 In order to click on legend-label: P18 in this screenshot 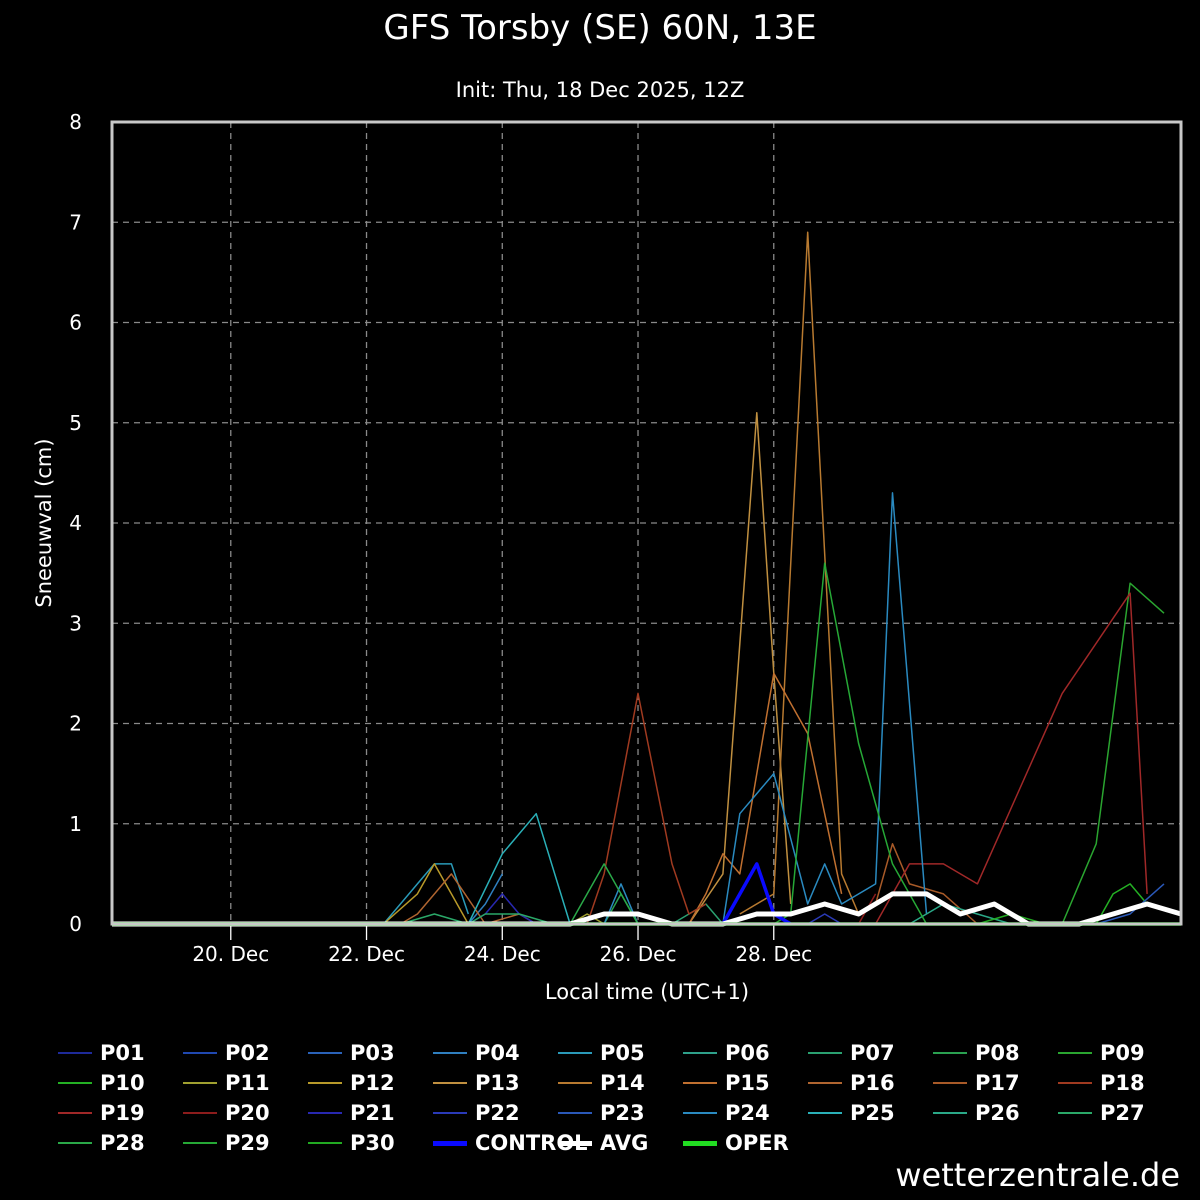, I will do `click(1122, 1083)`.